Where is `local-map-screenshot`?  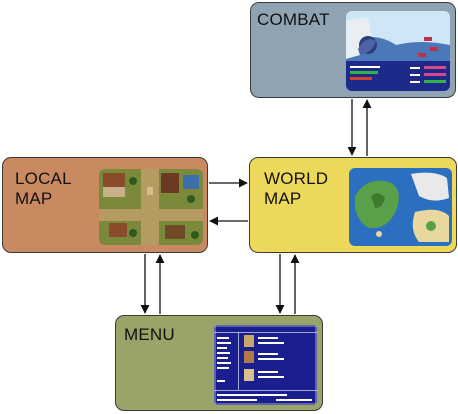
local-map-screenshot is located at coordinates (151, 207).